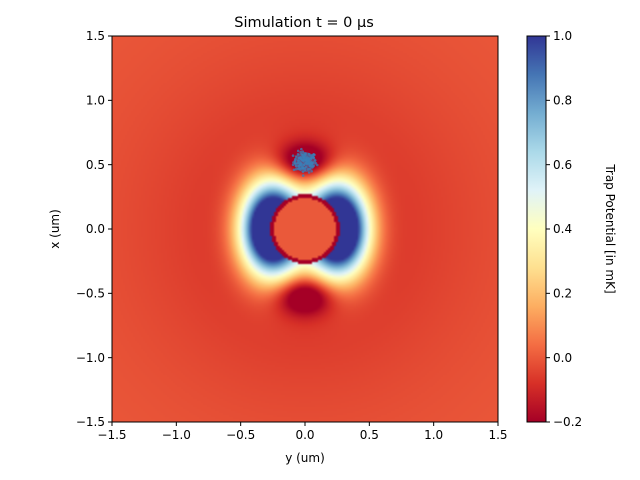 The width and height of the screenshot is (640, 480). I want to click on colorbar-tick-label: 0.4, so click(562, 229).